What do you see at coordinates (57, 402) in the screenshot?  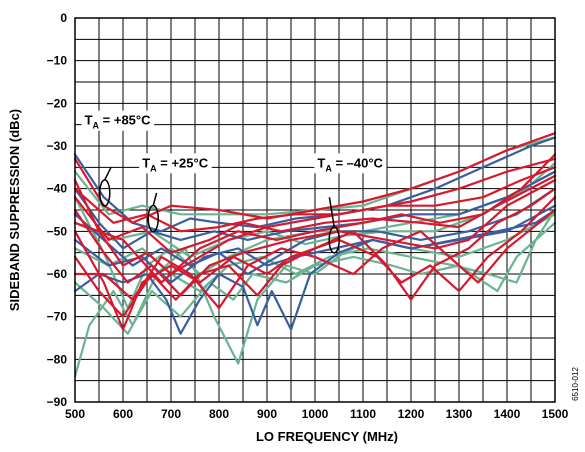 I see `y-tick-label: −90` at bounding box center [57, 402].